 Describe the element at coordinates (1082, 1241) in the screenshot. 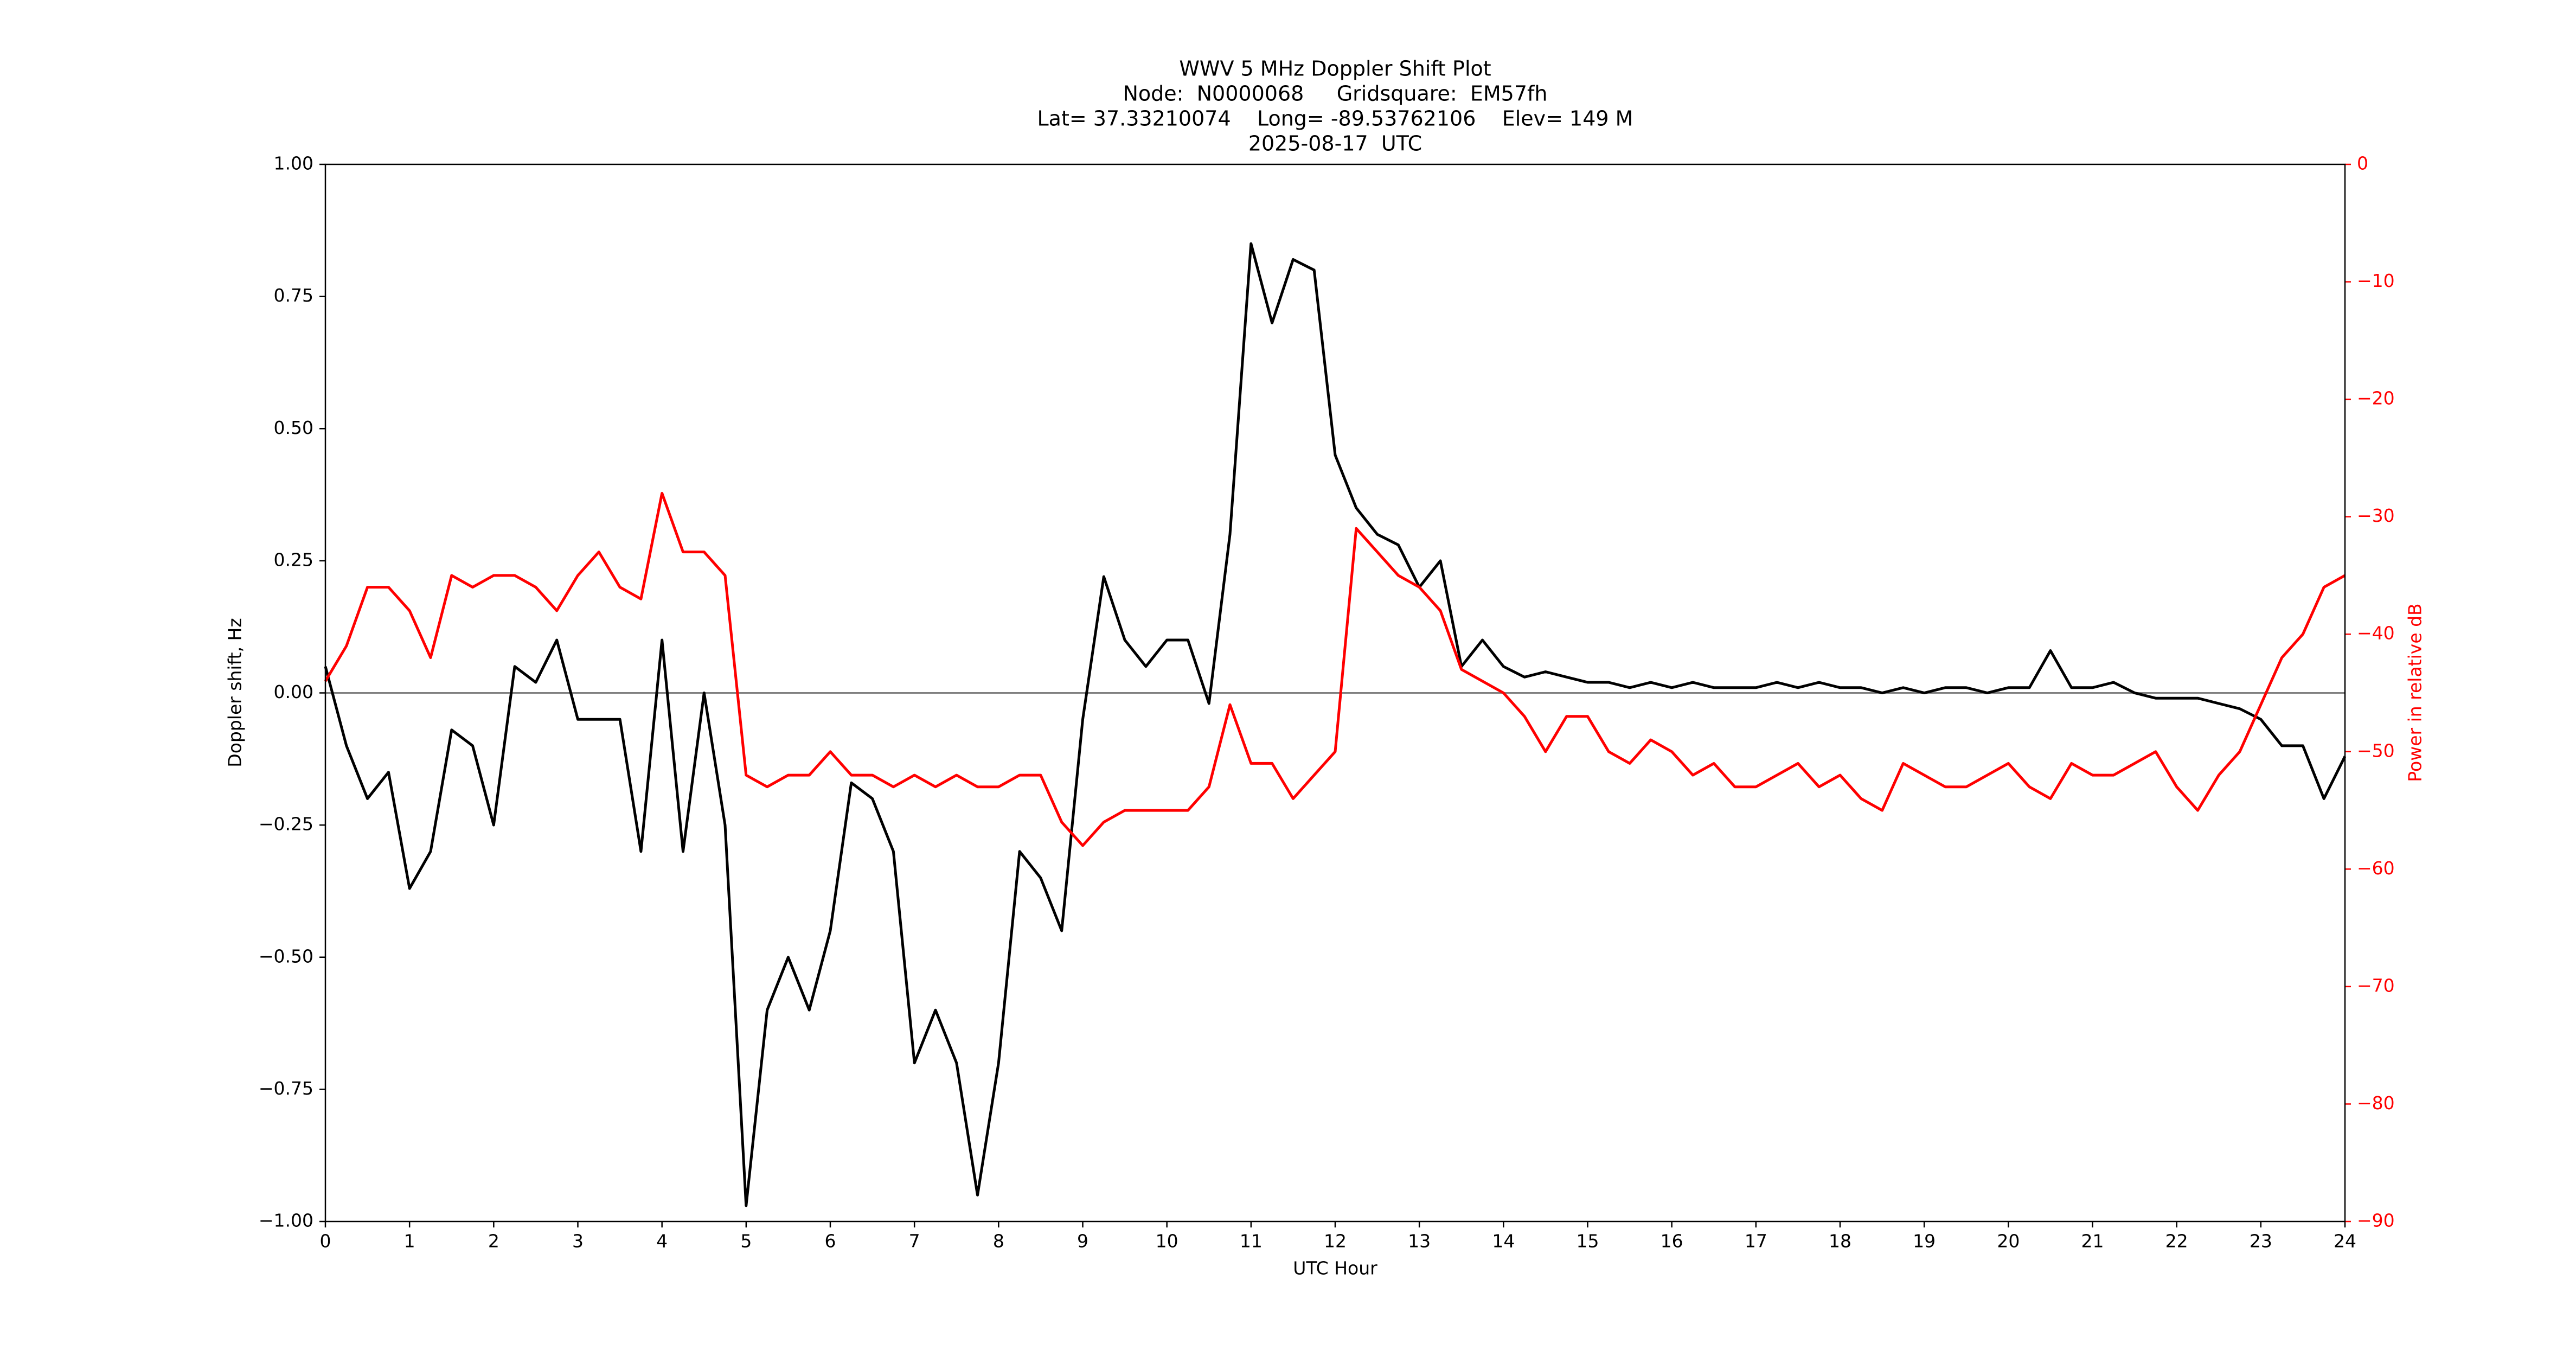

I see `x-tick-label: 9` at that location.